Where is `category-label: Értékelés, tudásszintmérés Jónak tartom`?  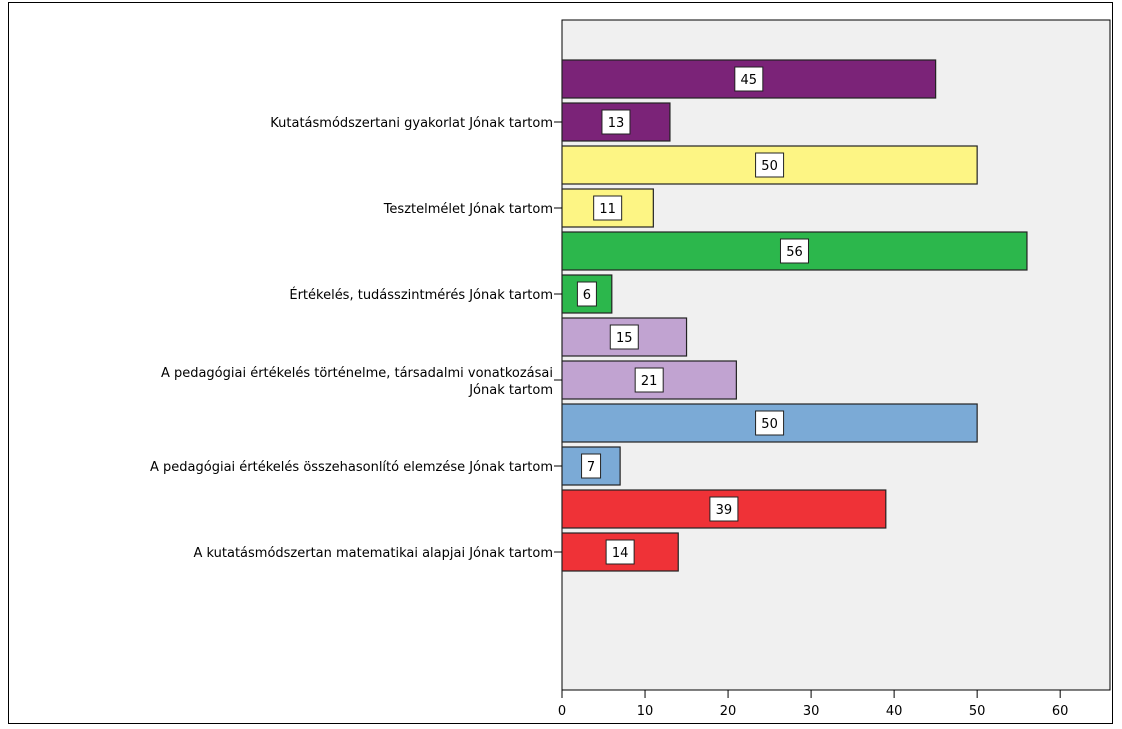 category-label: Értékelés, tudásszintmérés Jónak tartom is located at coordinates (421, 295).